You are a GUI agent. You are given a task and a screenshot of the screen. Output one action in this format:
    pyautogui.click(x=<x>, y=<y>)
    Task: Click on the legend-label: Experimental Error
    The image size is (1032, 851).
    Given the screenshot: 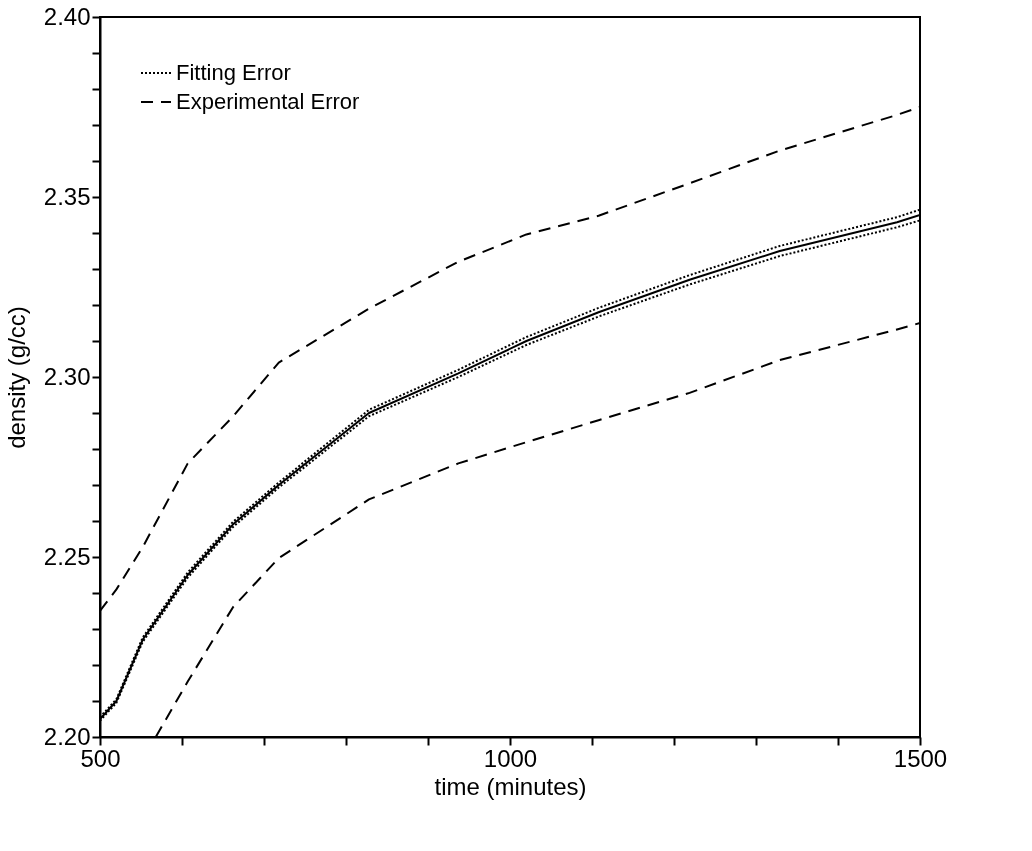 What is the action you would take?
    pyautogui.click(x=268, y=101)
    